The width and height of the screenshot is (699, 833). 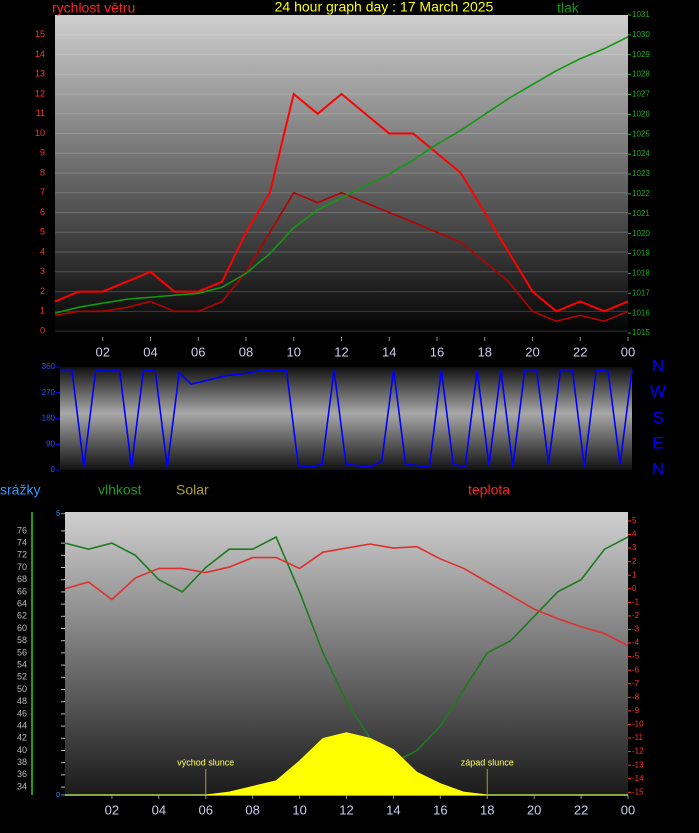 What do you see at coordinates (641, 153) in the screenshot?
I see `y-tick-label: 1024` at bounding box center [641, 153].